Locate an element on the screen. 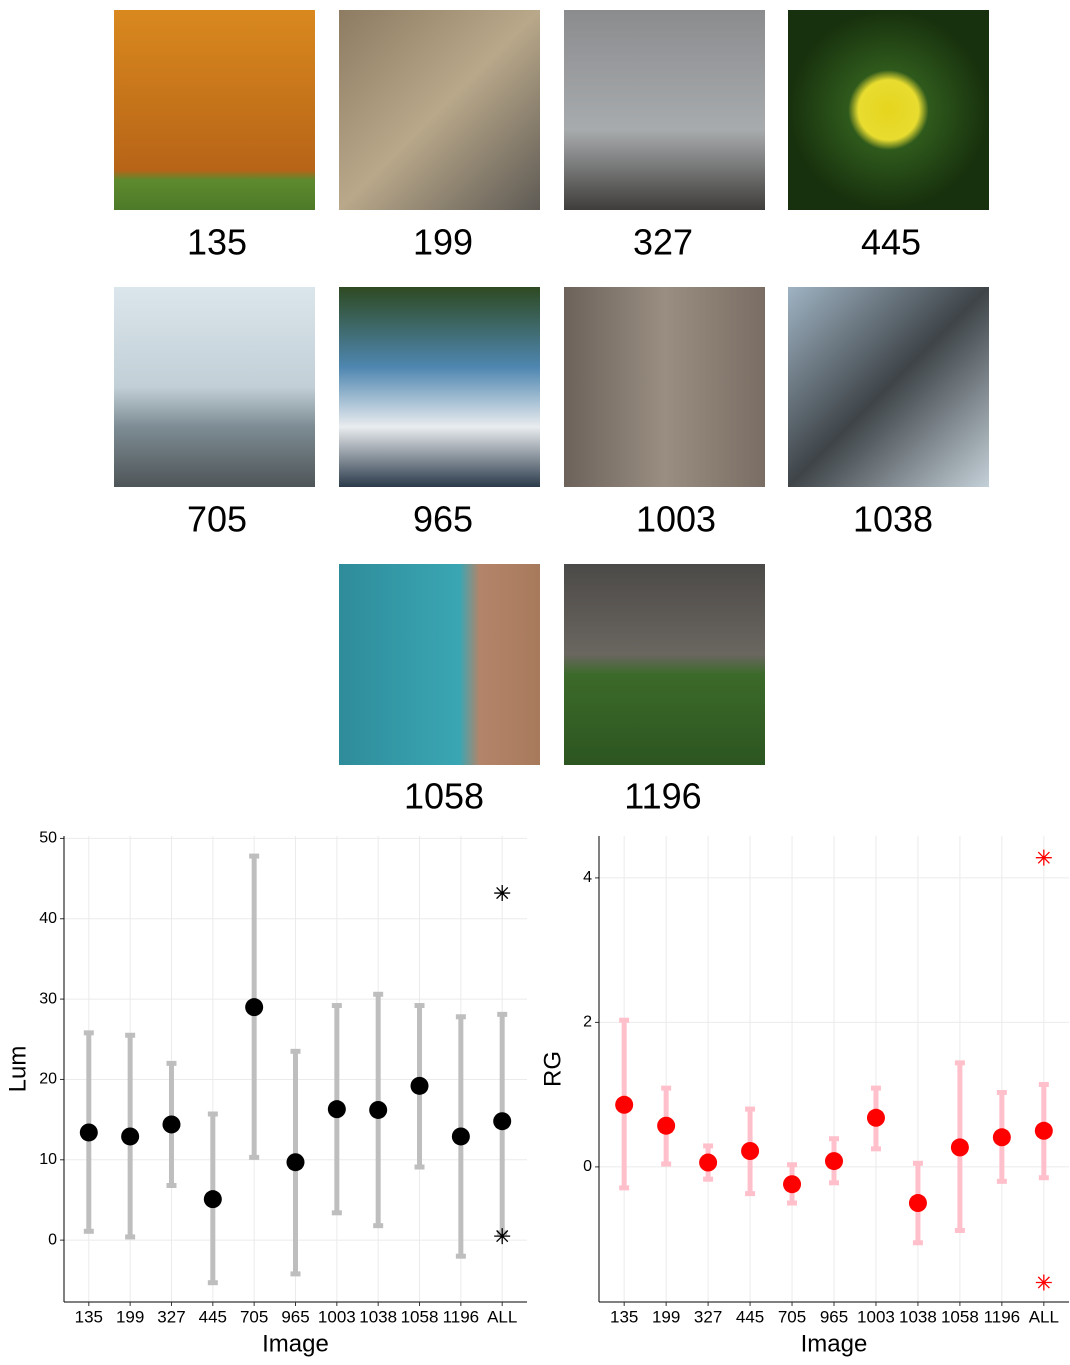 The image size is (1070, 1365). y-tick-label: 4 is located at coordinates (587, 877).